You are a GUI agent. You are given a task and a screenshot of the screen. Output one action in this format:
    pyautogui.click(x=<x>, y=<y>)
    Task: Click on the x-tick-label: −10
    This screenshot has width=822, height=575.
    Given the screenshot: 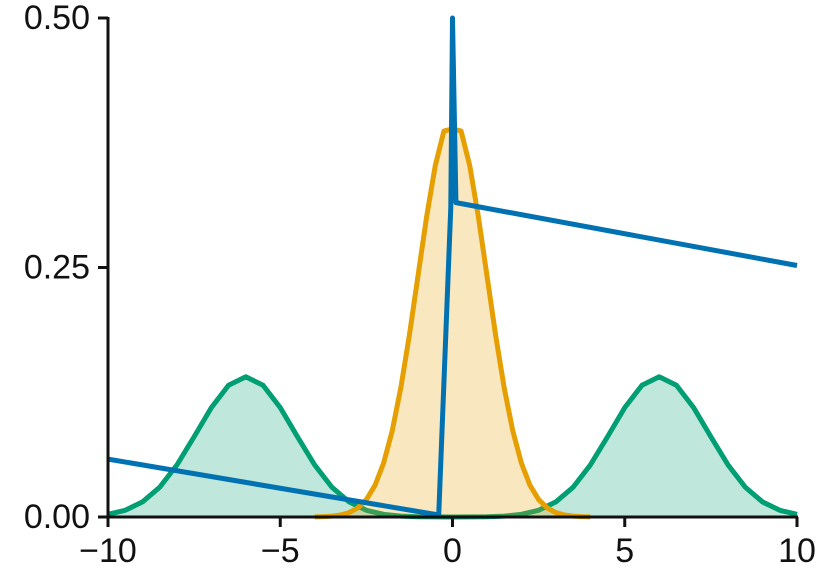 What is the action you would take?
    pyautogui.click(x=108, y=551)
    